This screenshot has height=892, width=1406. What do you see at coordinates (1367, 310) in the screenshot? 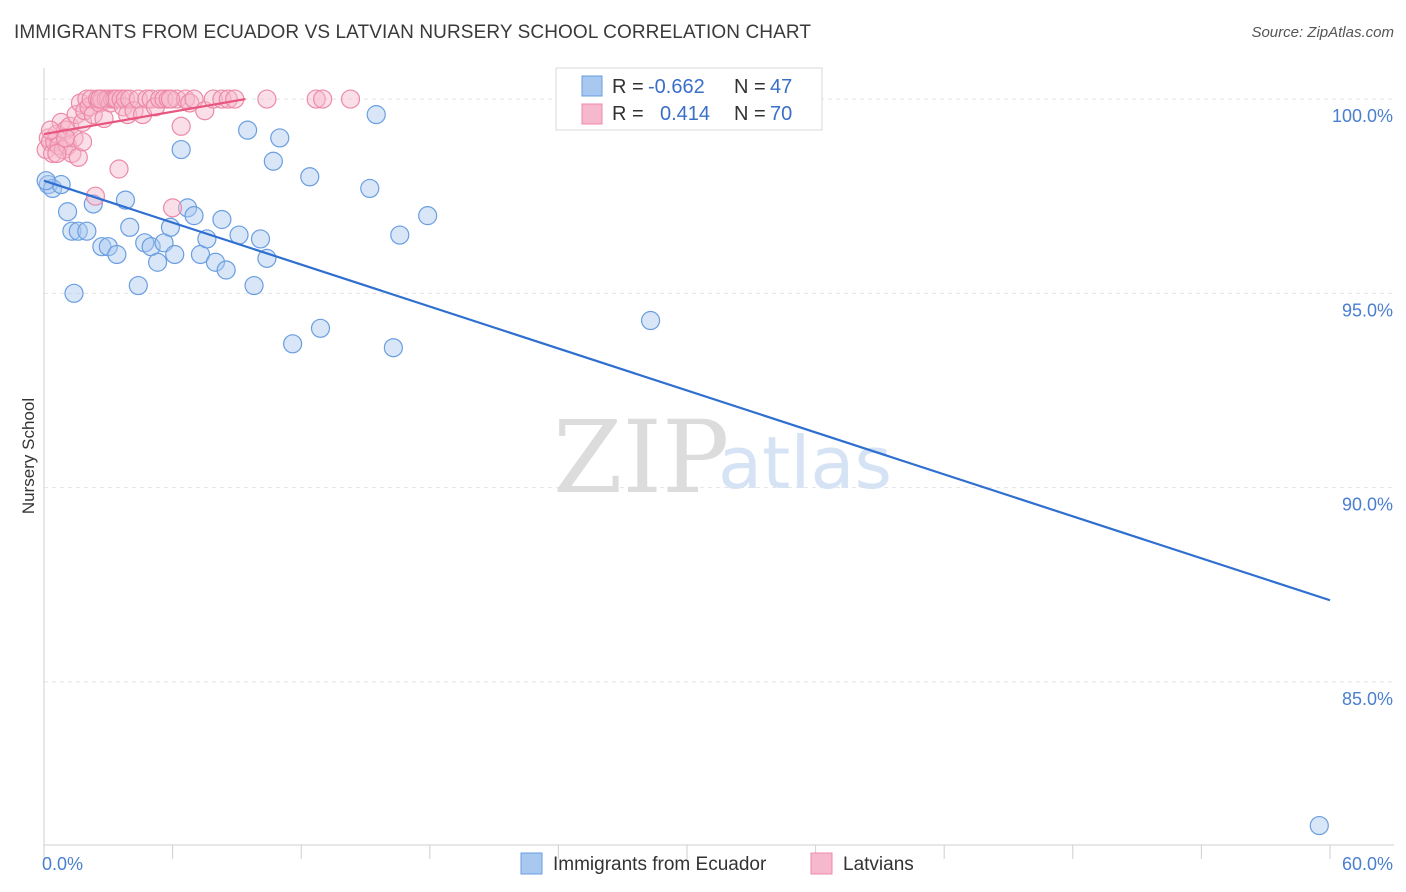
I see `y-tick-label-1: 95.0%` at bounding box center [1367, 310].